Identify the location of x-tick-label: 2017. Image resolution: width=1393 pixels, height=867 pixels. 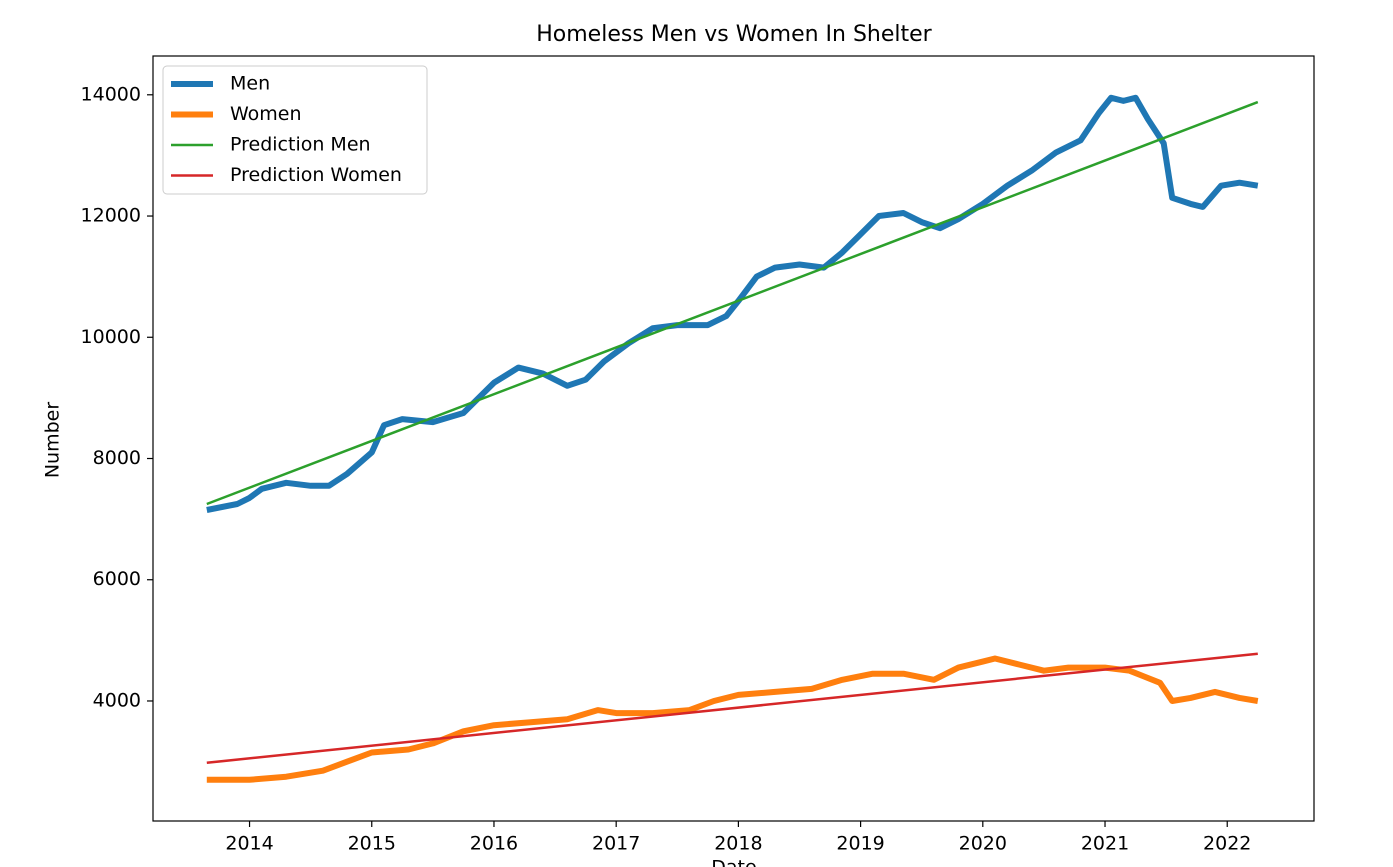
(616, 844).